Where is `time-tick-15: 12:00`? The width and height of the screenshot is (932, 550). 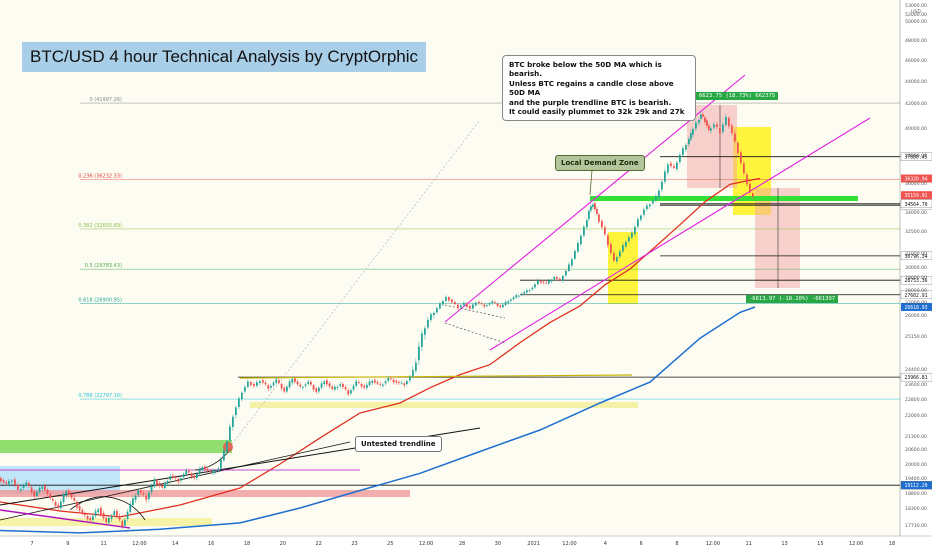
time-tick-15: 12:00 is located at coordinates (569, 544).